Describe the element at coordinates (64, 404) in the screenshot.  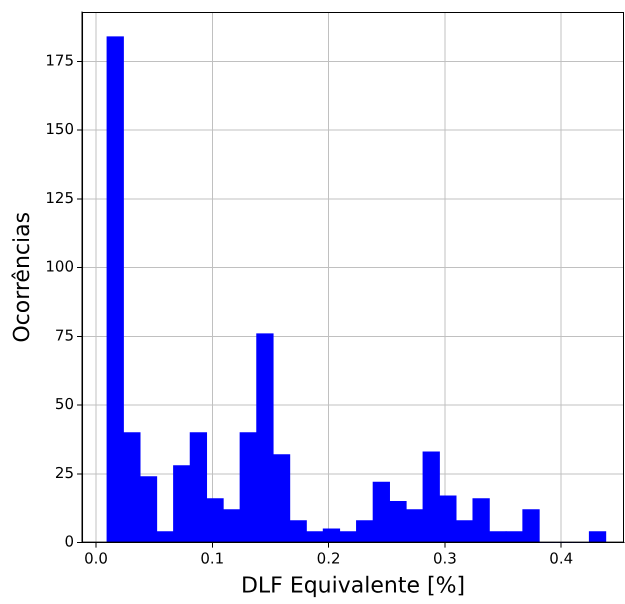
I see `y-tick-label: 50` at that location.